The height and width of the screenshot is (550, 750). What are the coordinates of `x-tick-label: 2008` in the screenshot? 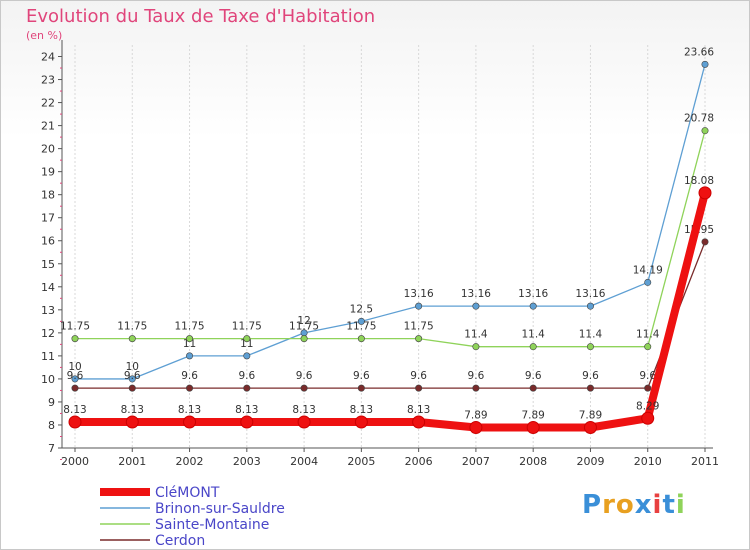 It's located at (533, 461).